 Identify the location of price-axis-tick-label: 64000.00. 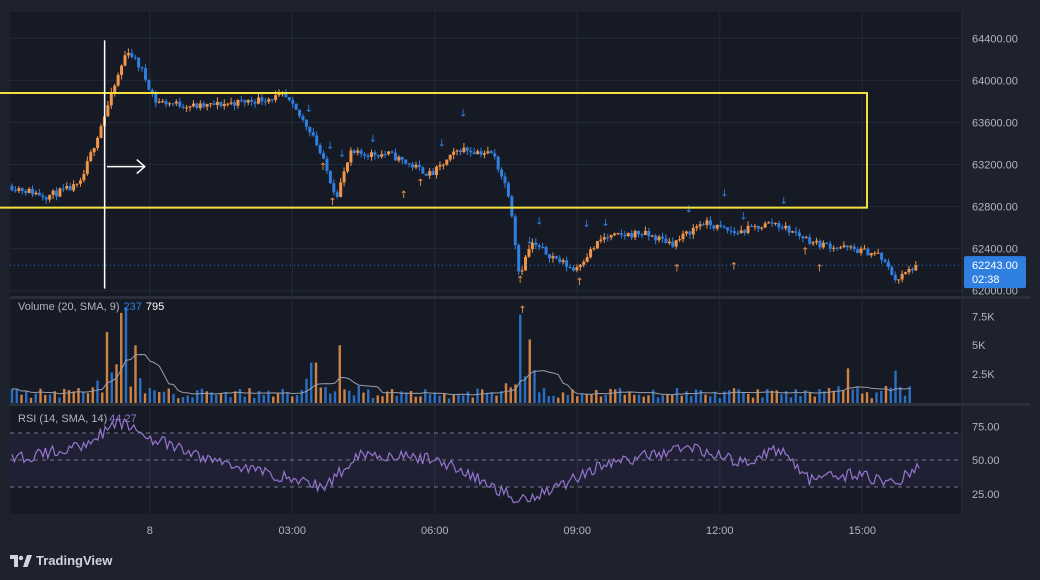
(995, 81).